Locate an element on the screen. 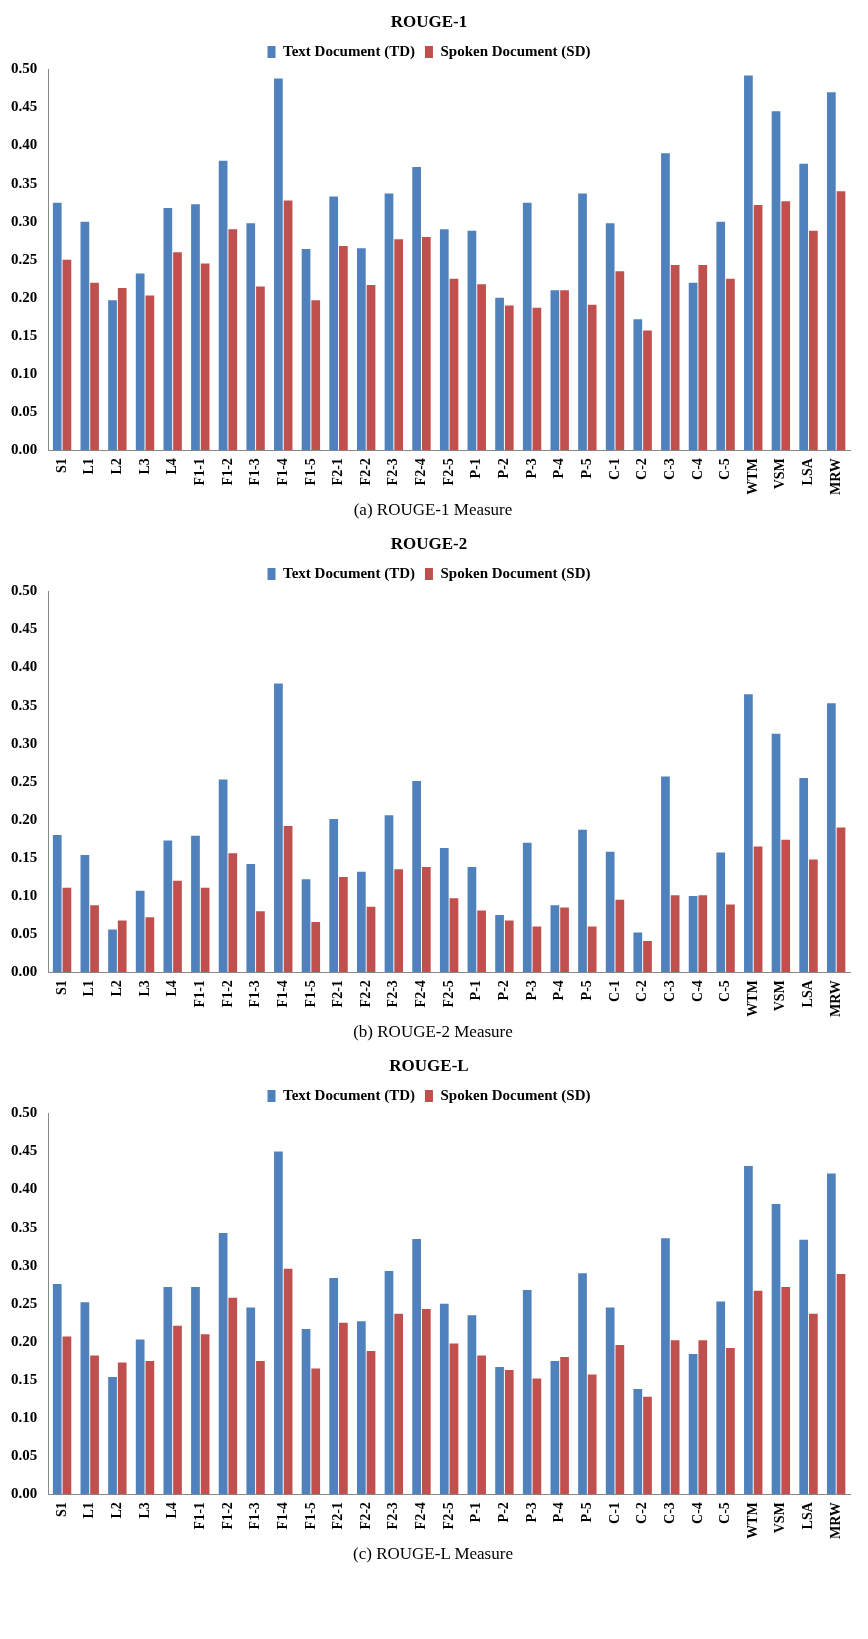  x-tick-label: S1 is located at coordinates (61, 1509).